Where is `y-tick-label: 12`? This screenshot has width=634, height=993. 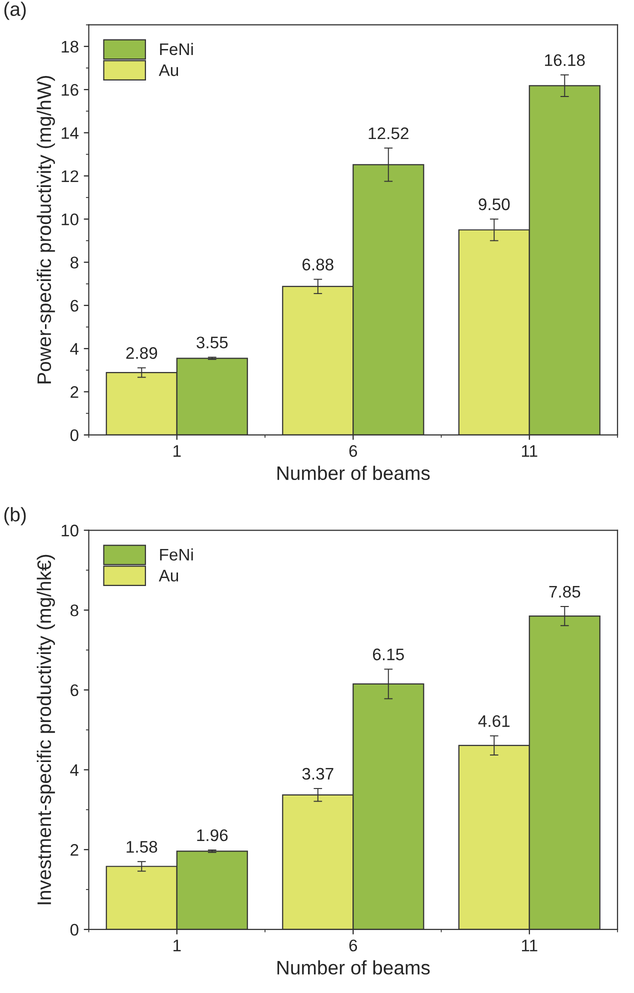 y-tick-label: 12 is located at coordinates (70, 176).